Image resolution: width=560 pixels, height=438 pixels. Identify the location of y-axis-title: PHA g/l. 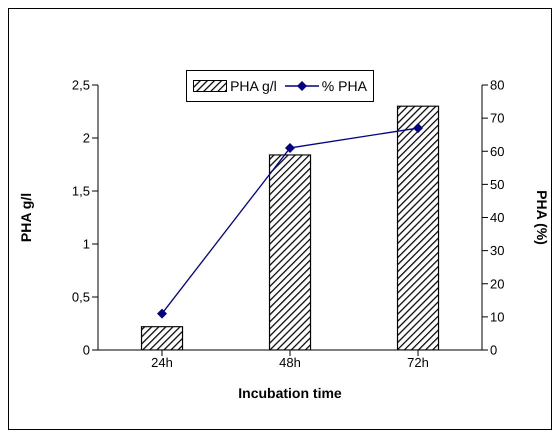
(26, 217).